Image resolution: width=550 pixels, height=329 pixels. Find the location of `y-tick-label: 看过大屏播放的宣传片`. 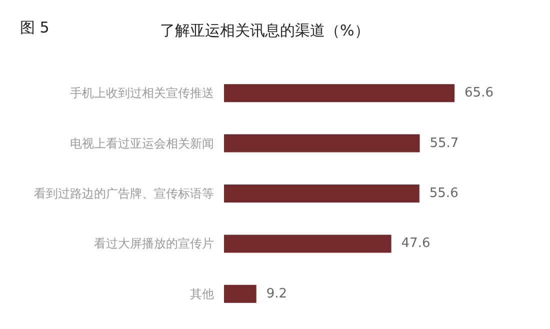

y-tick-label: 看过大屏播放的宣传片 is located at coordinates (154, 243).